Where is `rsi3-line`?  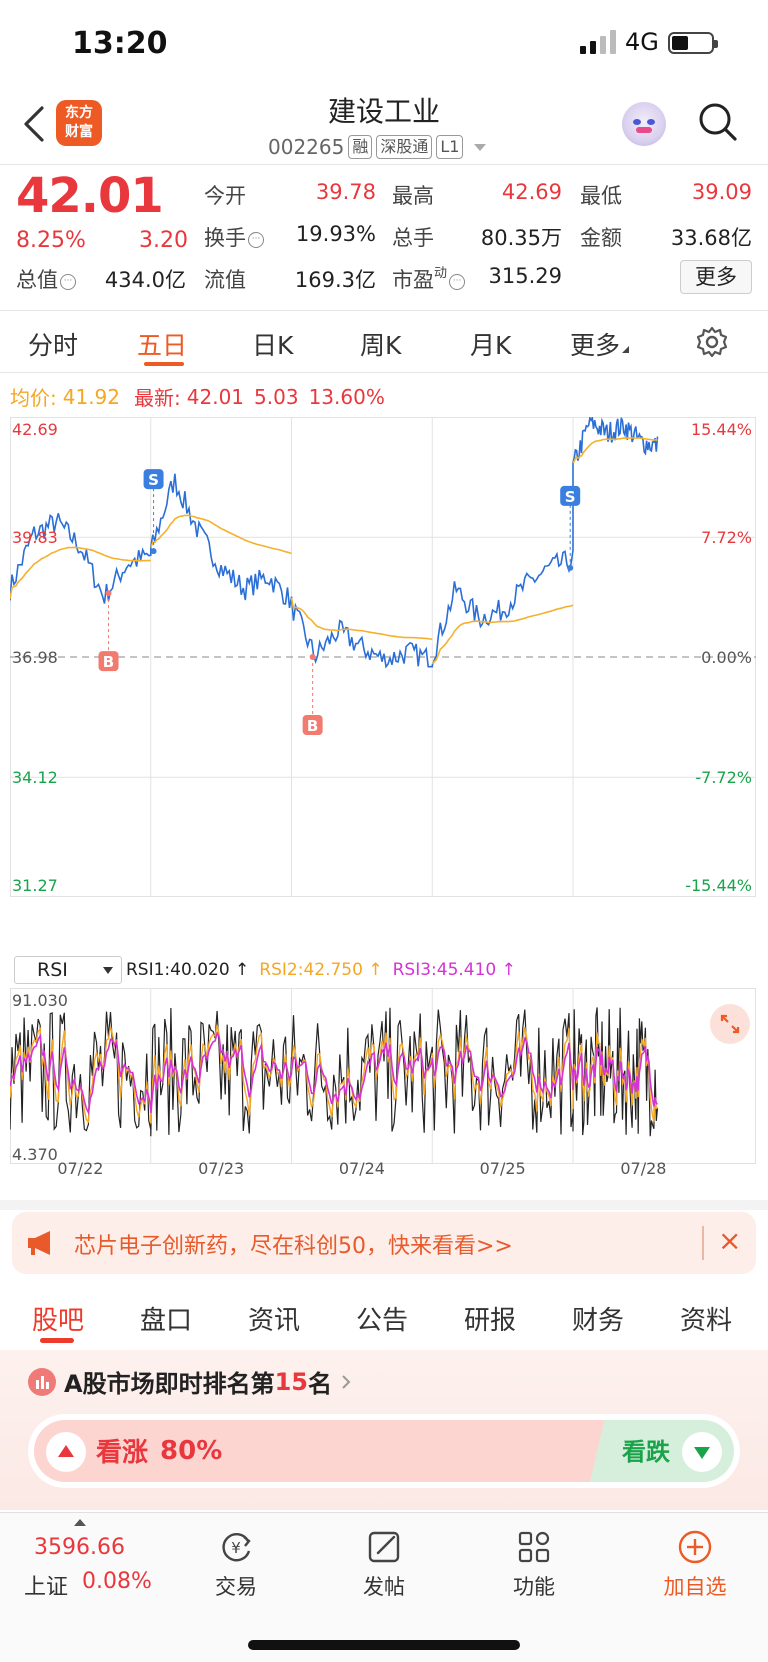
rsi3-line is located at coordinates (334, 1073).